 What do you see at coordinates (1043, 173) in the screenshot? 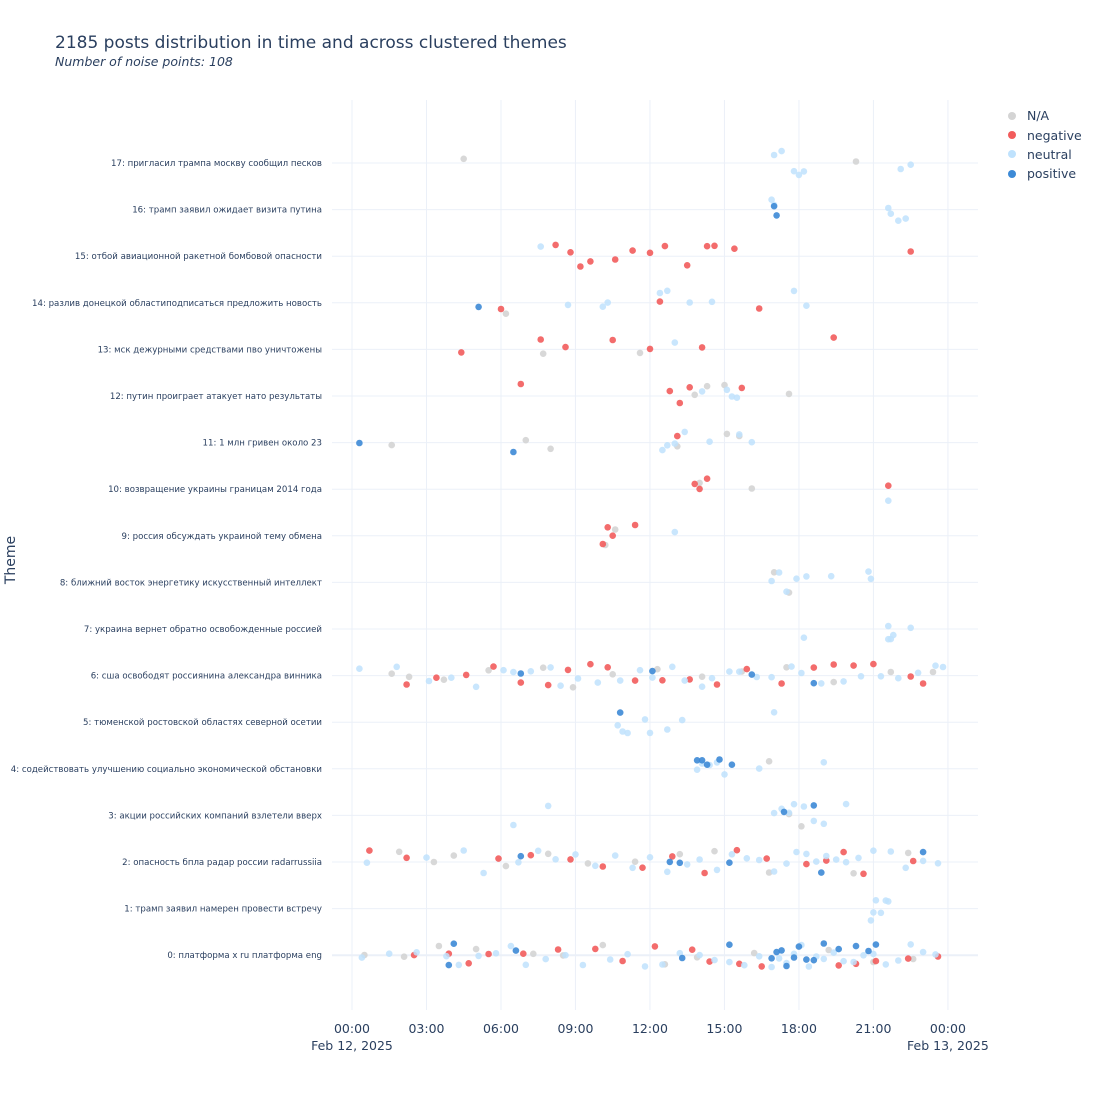
I see `legend-item-positive: positive` at bounding box center [1043, 173].